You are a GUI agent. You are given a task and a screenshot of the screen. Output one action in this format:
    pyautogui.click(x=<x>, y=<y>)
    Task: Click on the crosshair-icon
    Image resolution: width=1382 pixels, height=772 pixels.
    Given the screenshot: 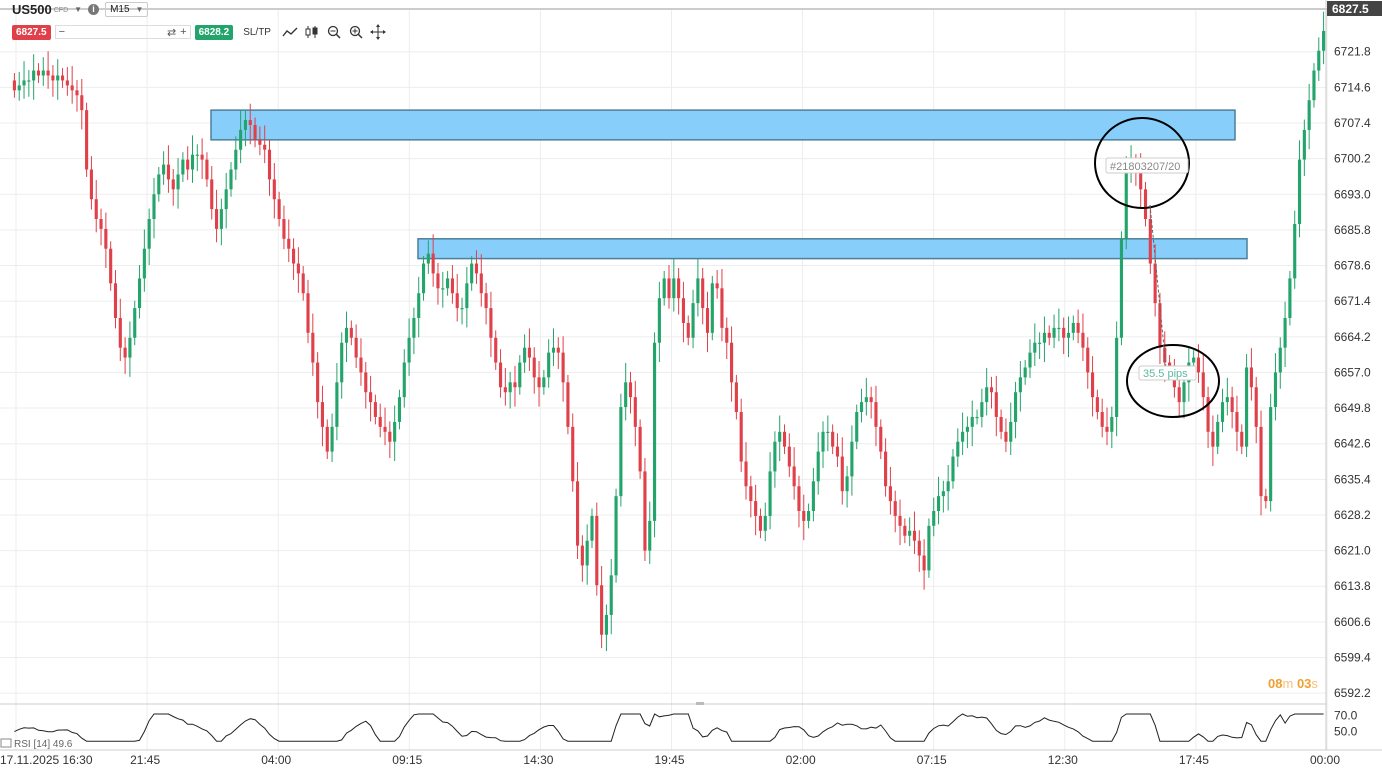 What is the action you would take?
    pyautogui.click(x=378, y=32)
    